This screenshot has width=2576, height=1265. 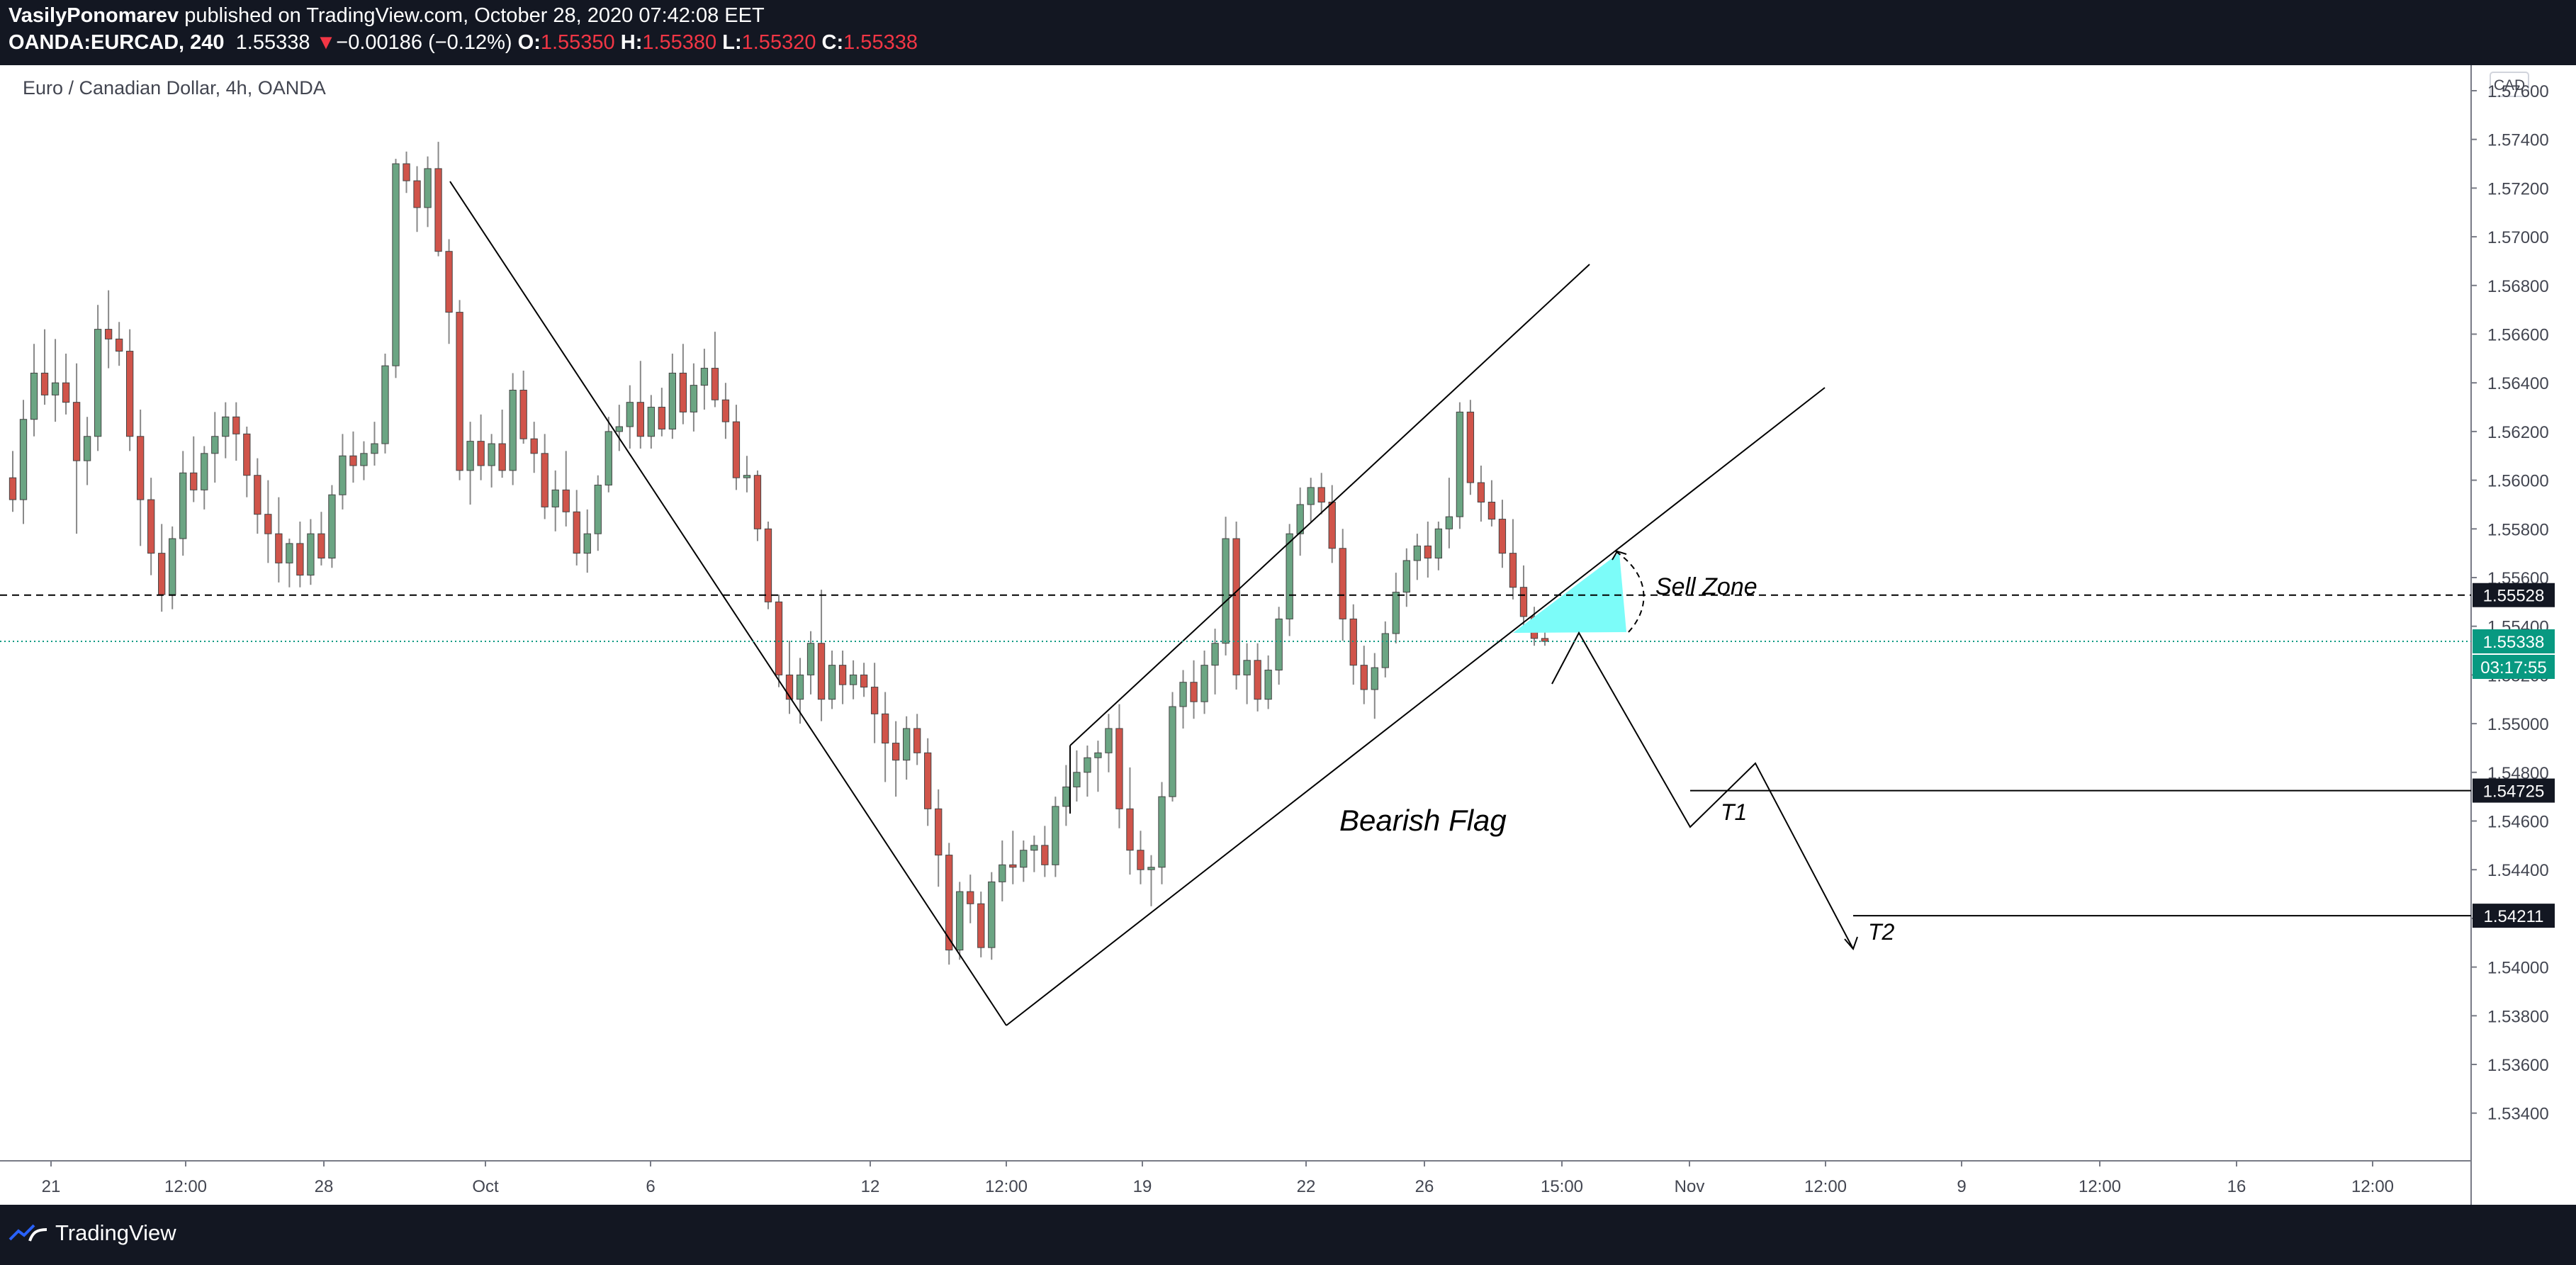 What do you see at coordinates (1881, 932) in the screenshot?
I see `t2-label: T2` at bounding box center [1881, 932].